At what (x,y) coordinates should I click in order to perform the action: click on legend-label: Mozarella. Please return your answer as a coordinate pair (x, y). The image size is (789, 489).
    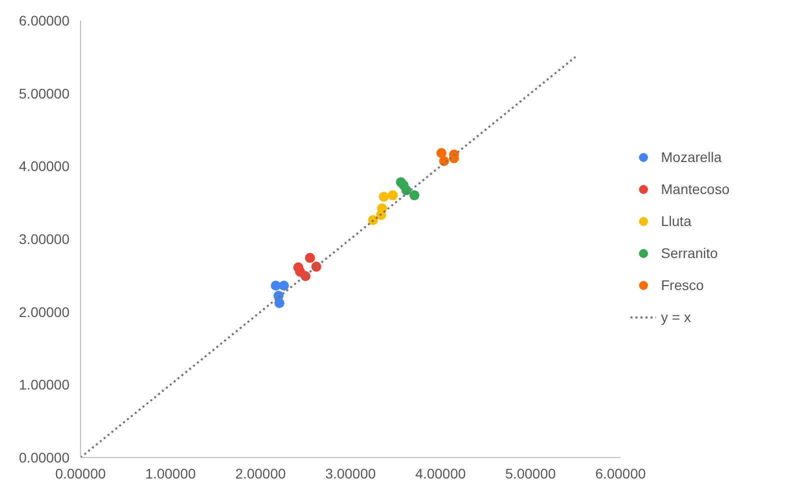
    Looking at the image, I should click on (691, 157).